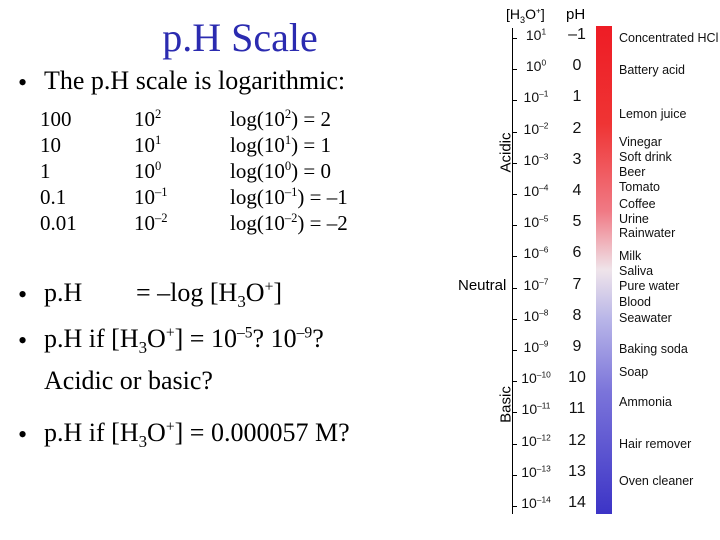  What do you see at coordinates (58, 171) in the screenshot?
I see `decimal-column: 100 10 1 0.1 0.01` at bounding box center [58, 171].